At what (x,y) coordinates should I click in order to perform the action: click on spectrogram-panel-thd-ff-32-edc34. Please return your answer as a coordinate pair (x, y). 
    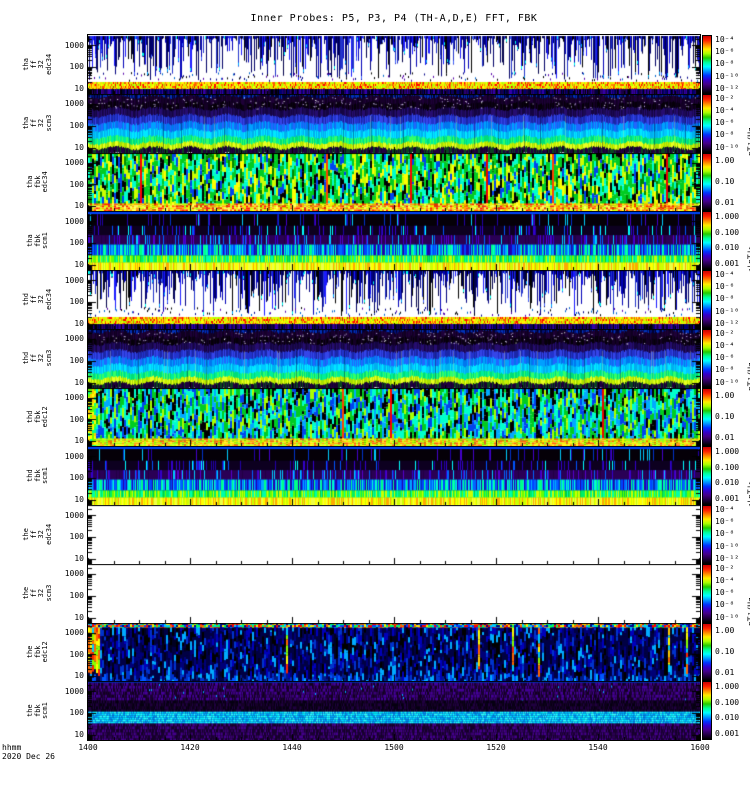
    Looking at the image, I should click on (394, 299).